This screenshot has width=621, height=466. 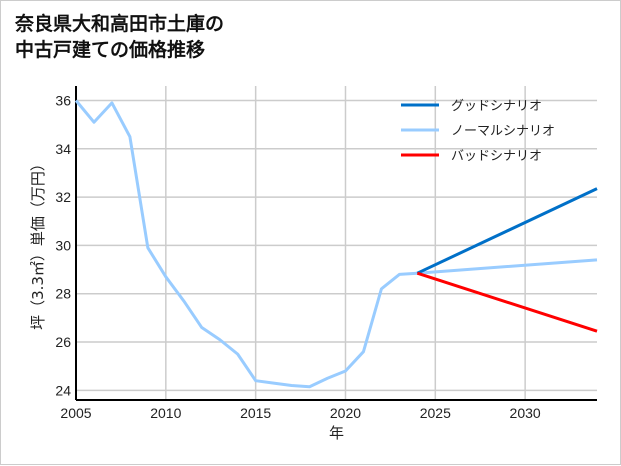 I want to click on y-tick-label: 28, so click(x=63, y=294).